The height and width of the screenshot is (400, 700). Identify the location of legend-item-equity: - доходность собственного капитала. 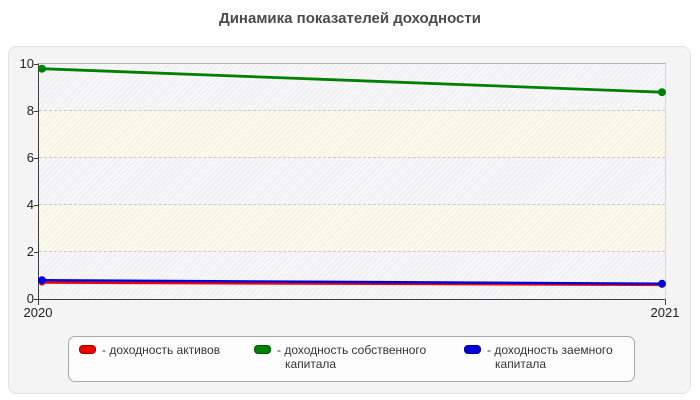
(346, 357).